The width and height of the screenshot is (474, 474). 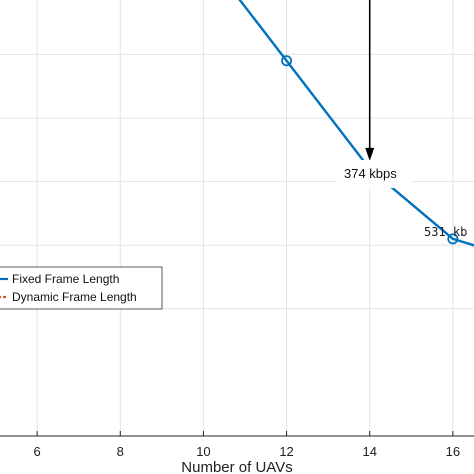 I want to click on legend-label-dynamic: Dynamic Frame Length, so click(x=74, y=297).